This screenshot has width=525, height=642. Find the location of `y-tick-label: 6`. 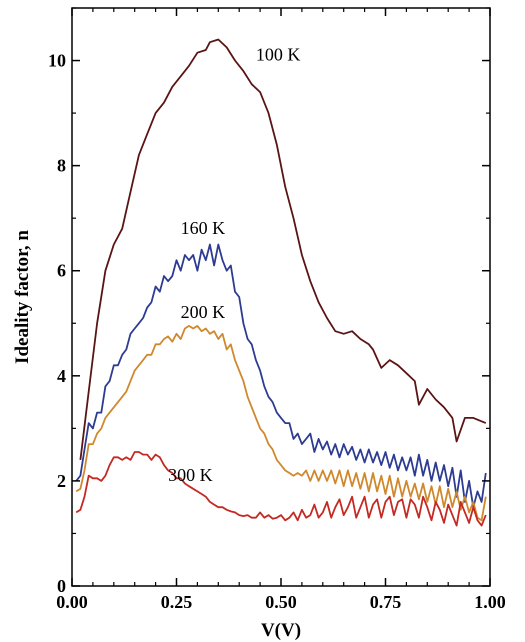

y-tick-label: 6 is located at coordinates (61, 271).